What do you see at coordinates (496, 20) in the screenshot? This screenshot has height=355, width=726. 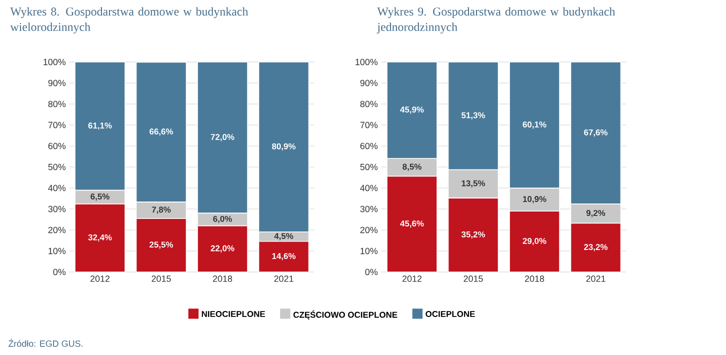 I see `chart-title: Wykres 9. Gospodarstwa domowe w budynkach jednorodzinnych` at bounding box center [496, 20].